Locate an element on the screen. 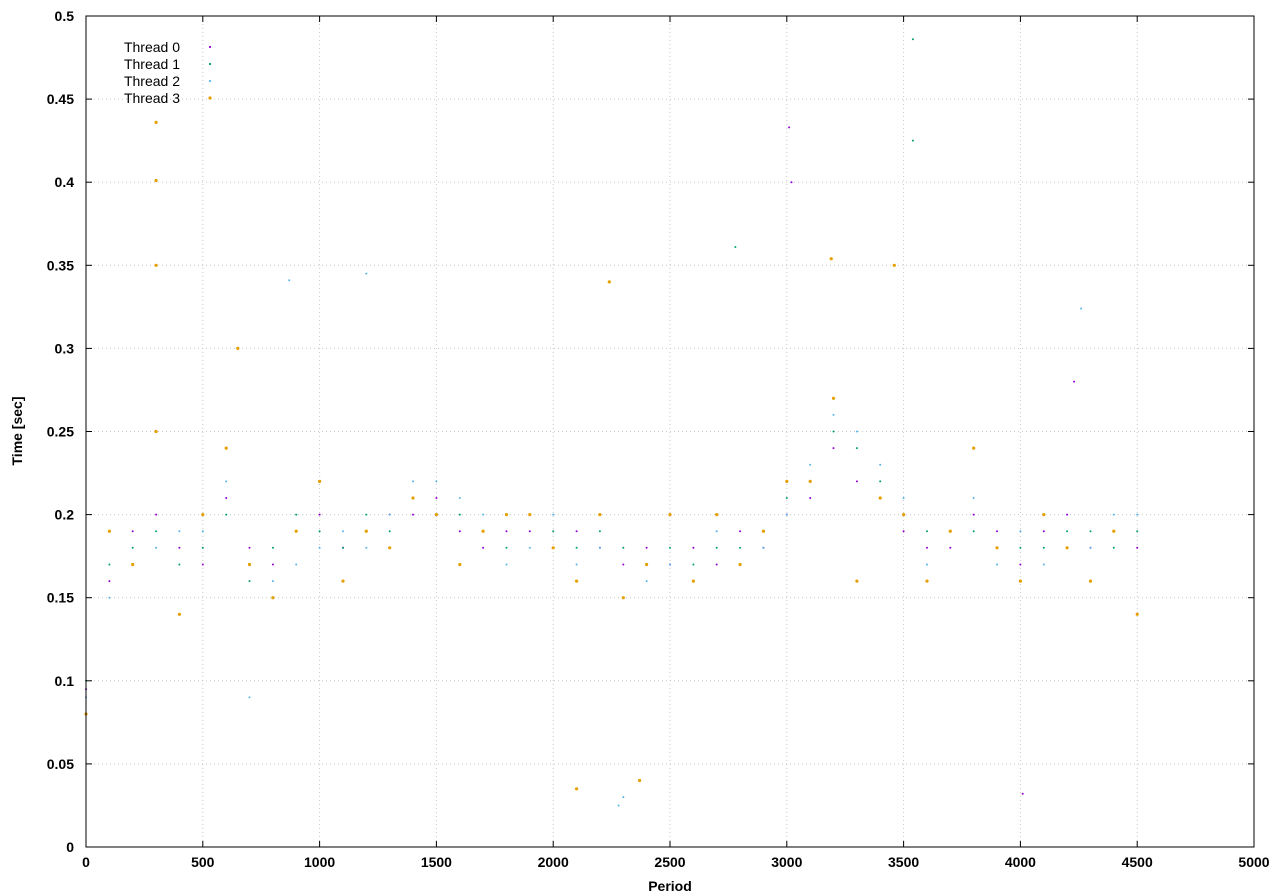 The width and height of the screenshot is (1280, 896). x-tick-label: 1000 is located at coordinates (319, 862).